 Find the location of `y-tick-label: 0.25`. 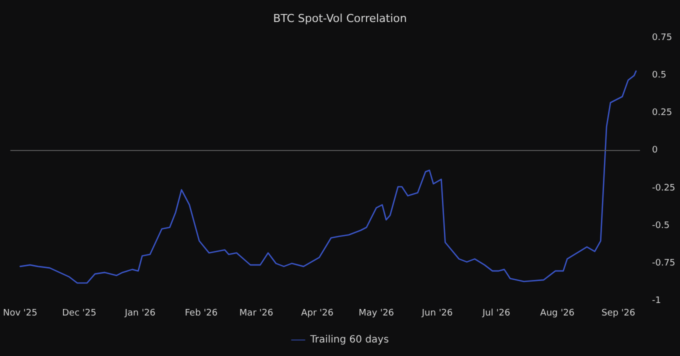

y-tick-label: 0.25 is located at coordinates (662, 113).